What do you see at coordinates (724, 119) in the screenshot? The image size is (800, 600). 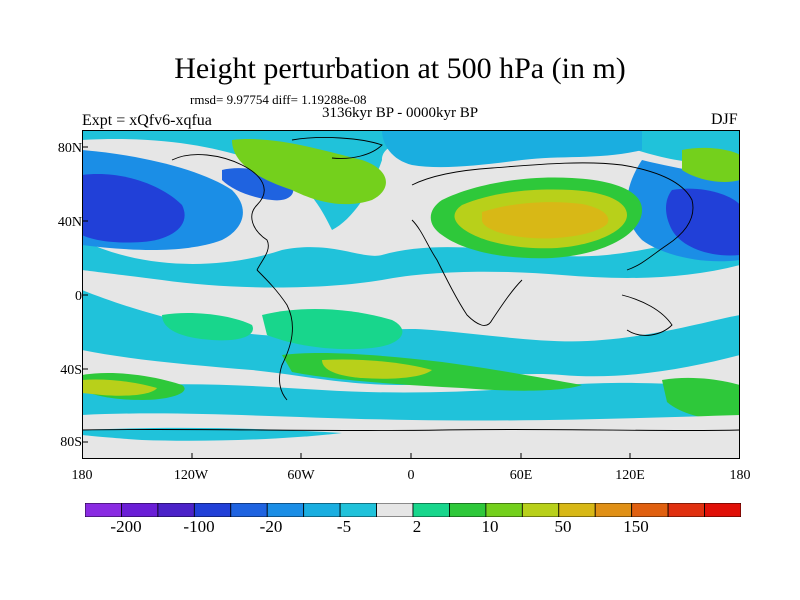 I see `season-label: DJF` at bounding box center [724, 119].